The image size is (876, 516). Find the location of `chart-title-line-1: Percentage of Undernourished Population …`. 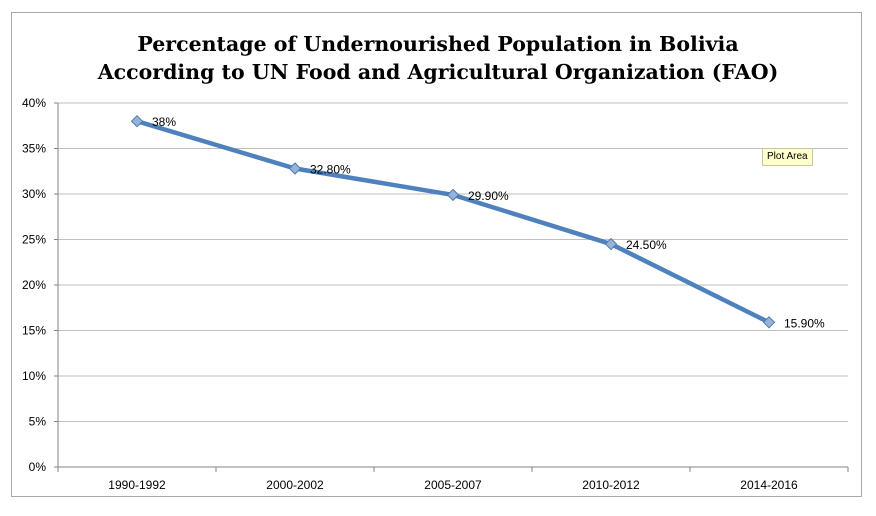

chart-title-line-1: Percentage of Undernourished Population … is located at coordinates (438, 44).